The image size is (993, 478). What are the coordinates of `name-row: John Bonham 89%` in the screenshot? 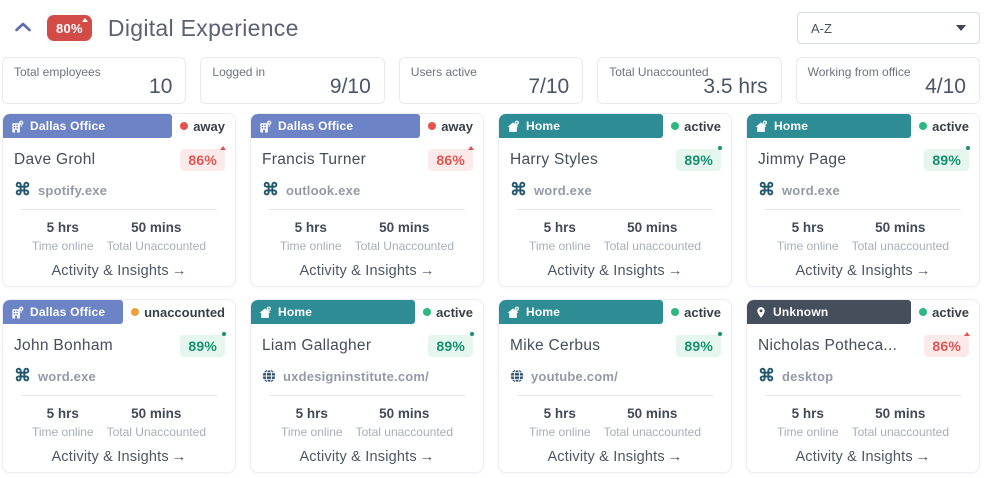 It's located at (119, 340).